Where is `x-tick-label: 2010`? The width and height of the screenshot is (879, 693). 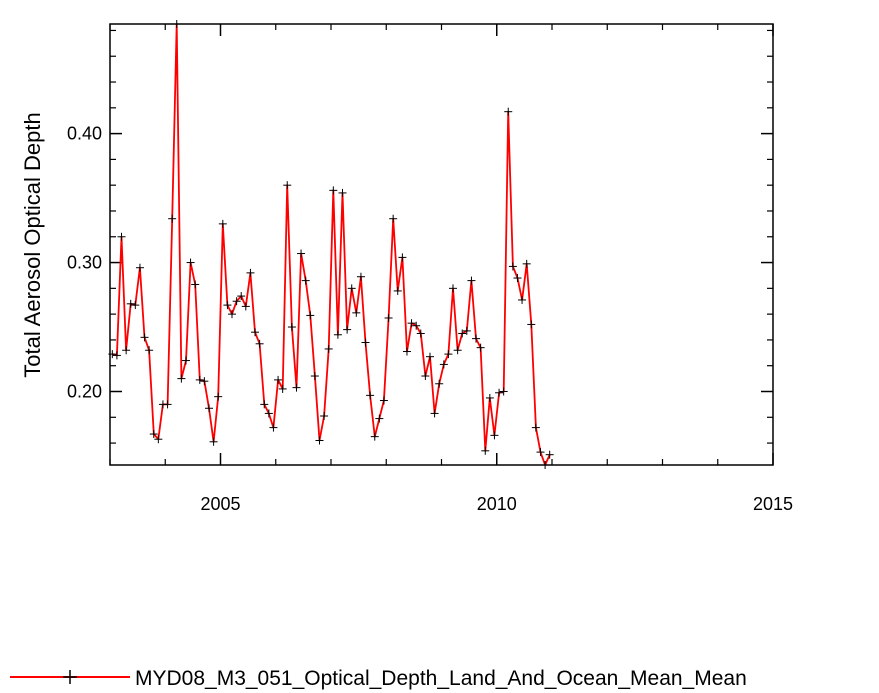
x-tick-label: 2010 is located at coordinates (497, 504).